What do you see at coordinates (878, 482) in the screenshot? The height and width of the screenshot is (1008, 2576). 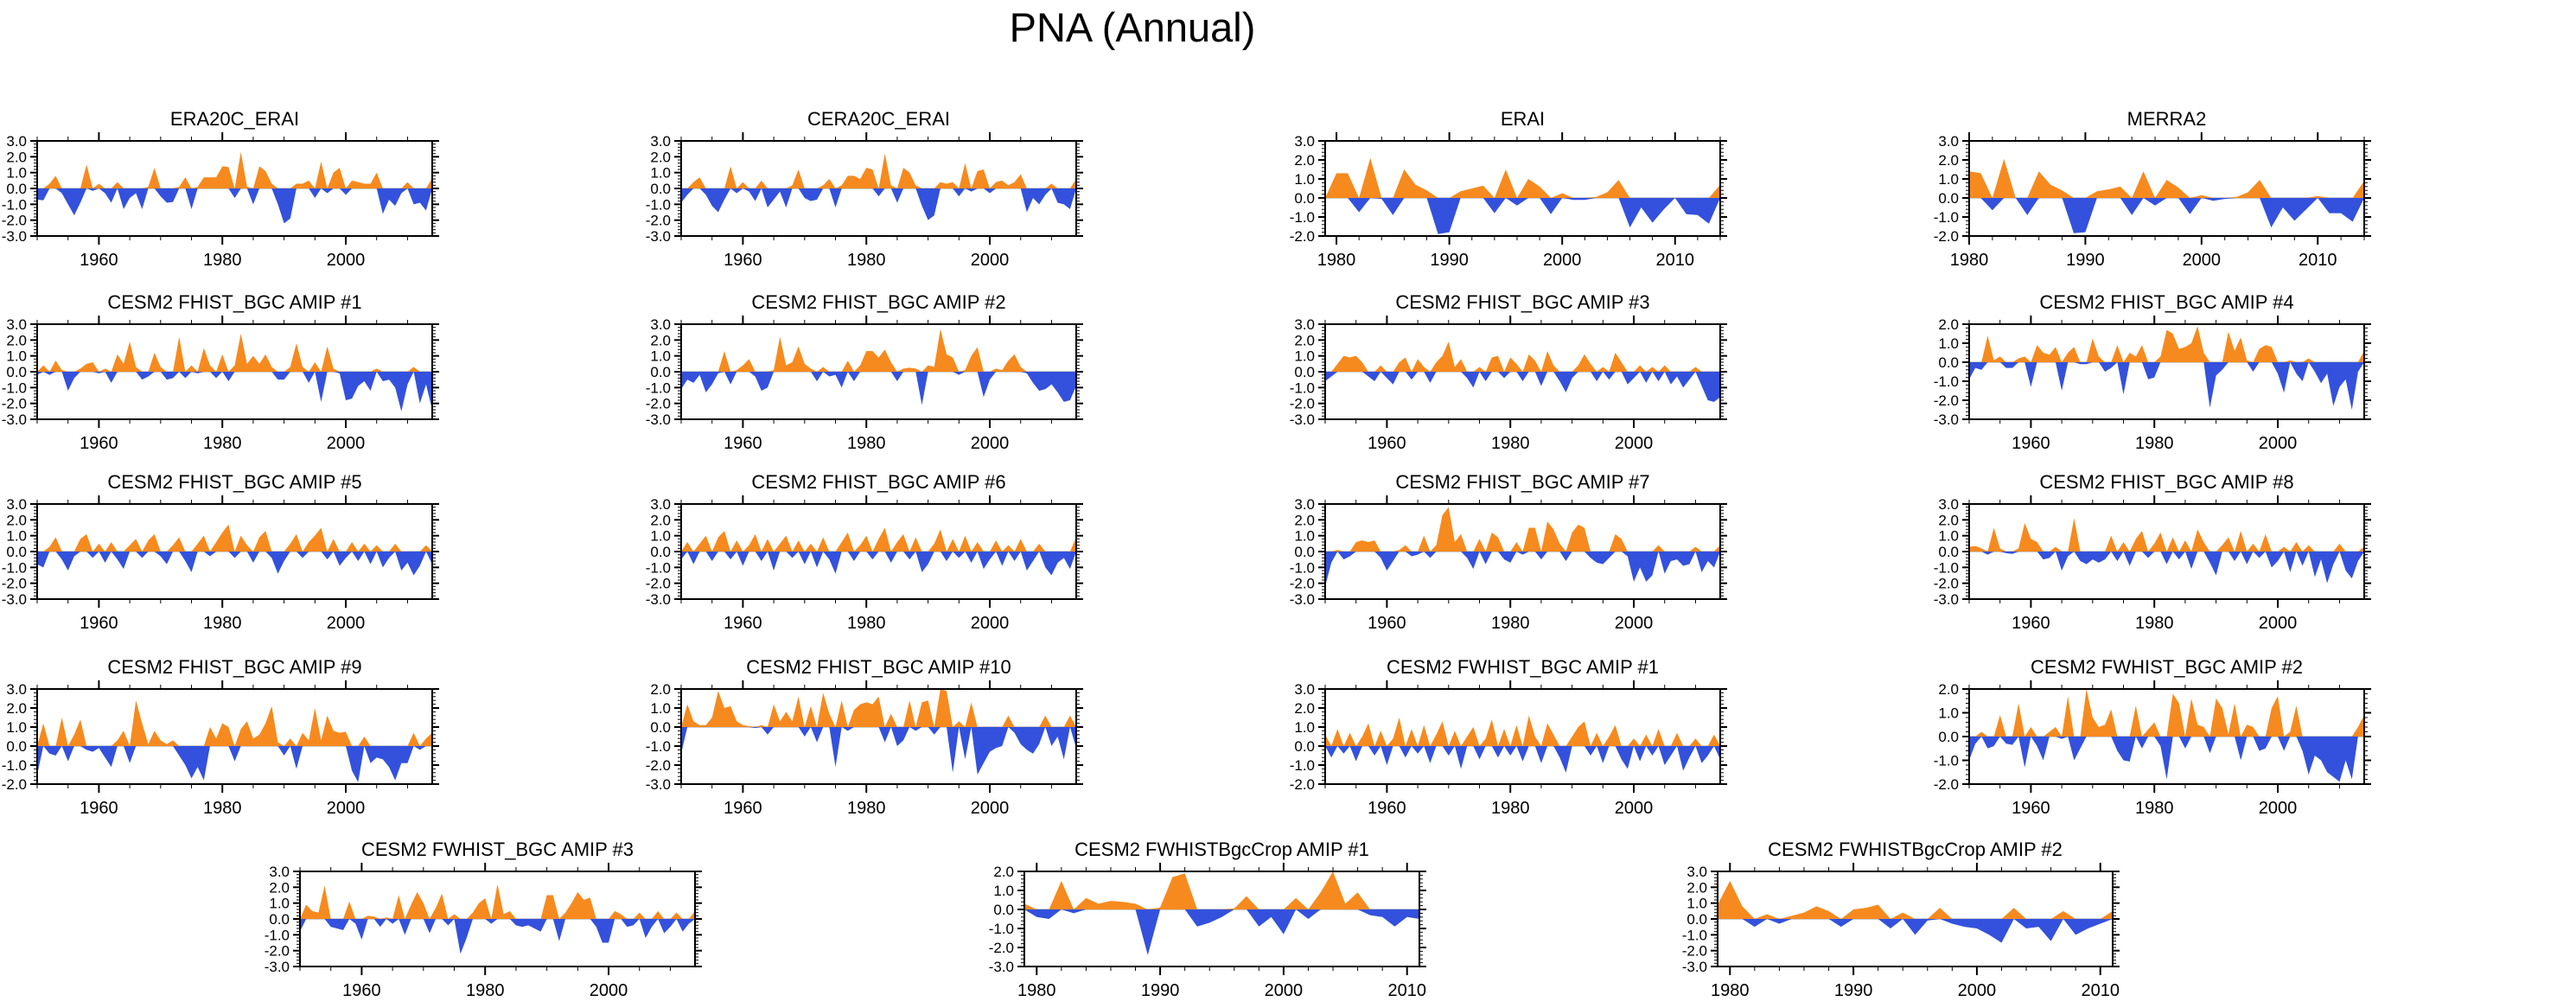 I see `panel-title: CESM2 FHIST_BGC AMIP #6` at bounding box center [878, 482].